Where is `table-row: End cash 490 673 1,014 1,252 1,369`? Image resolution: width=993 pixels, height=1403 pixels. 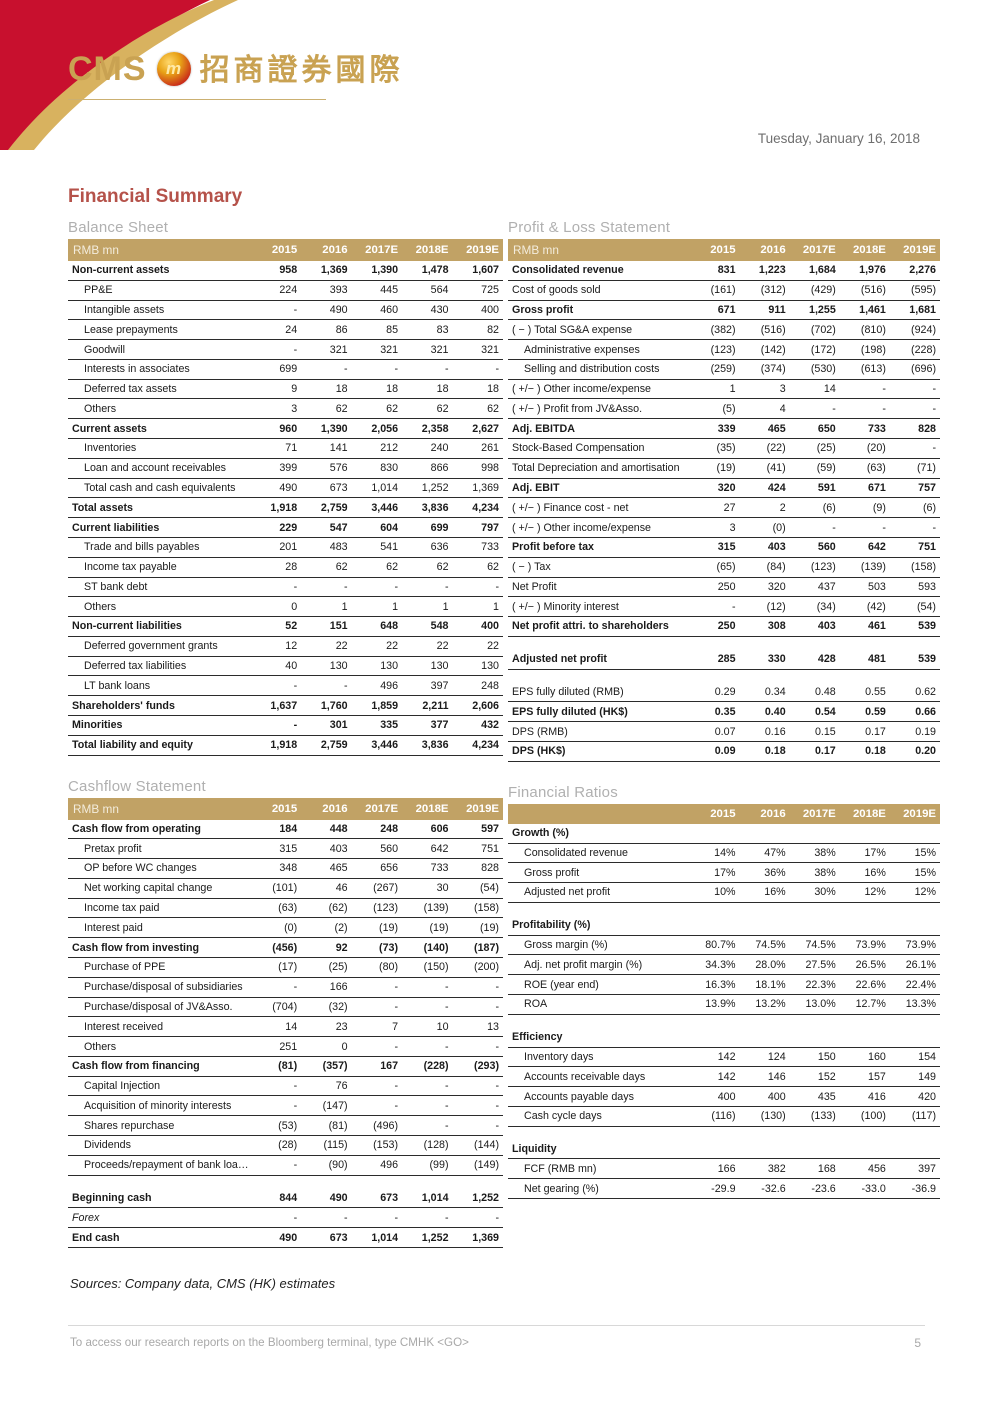
table-row: End cash 490 673 1,014 1,252 1,369 is located at coordinates (285, 1237).